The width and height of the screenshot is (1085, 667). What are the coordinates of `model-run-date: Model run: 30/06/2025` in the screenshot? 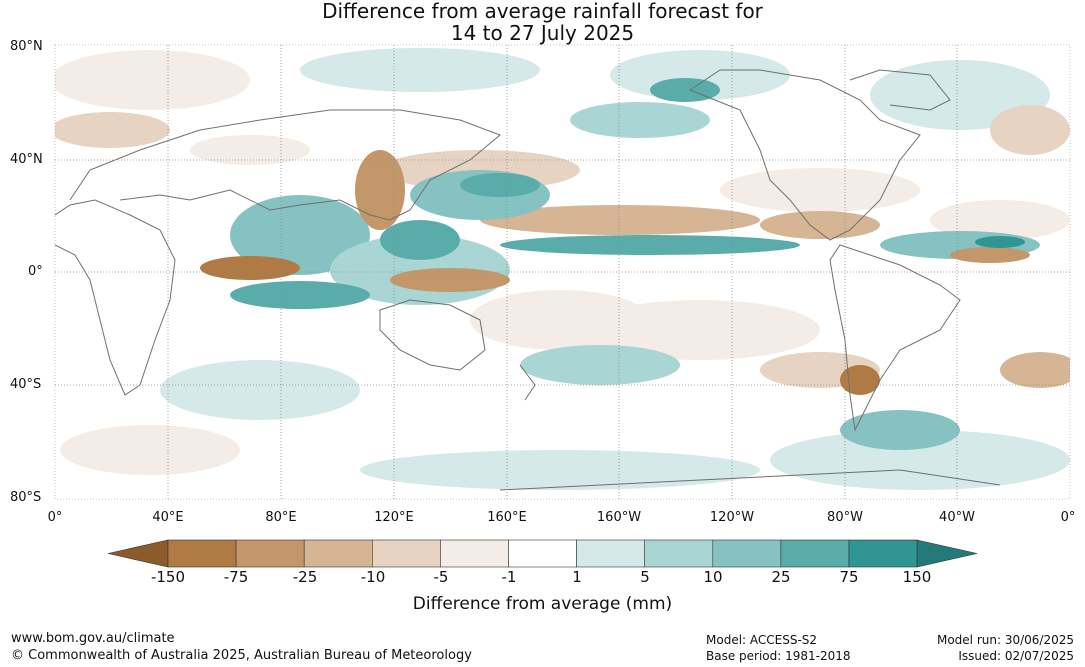 It's located at (1005, 640).